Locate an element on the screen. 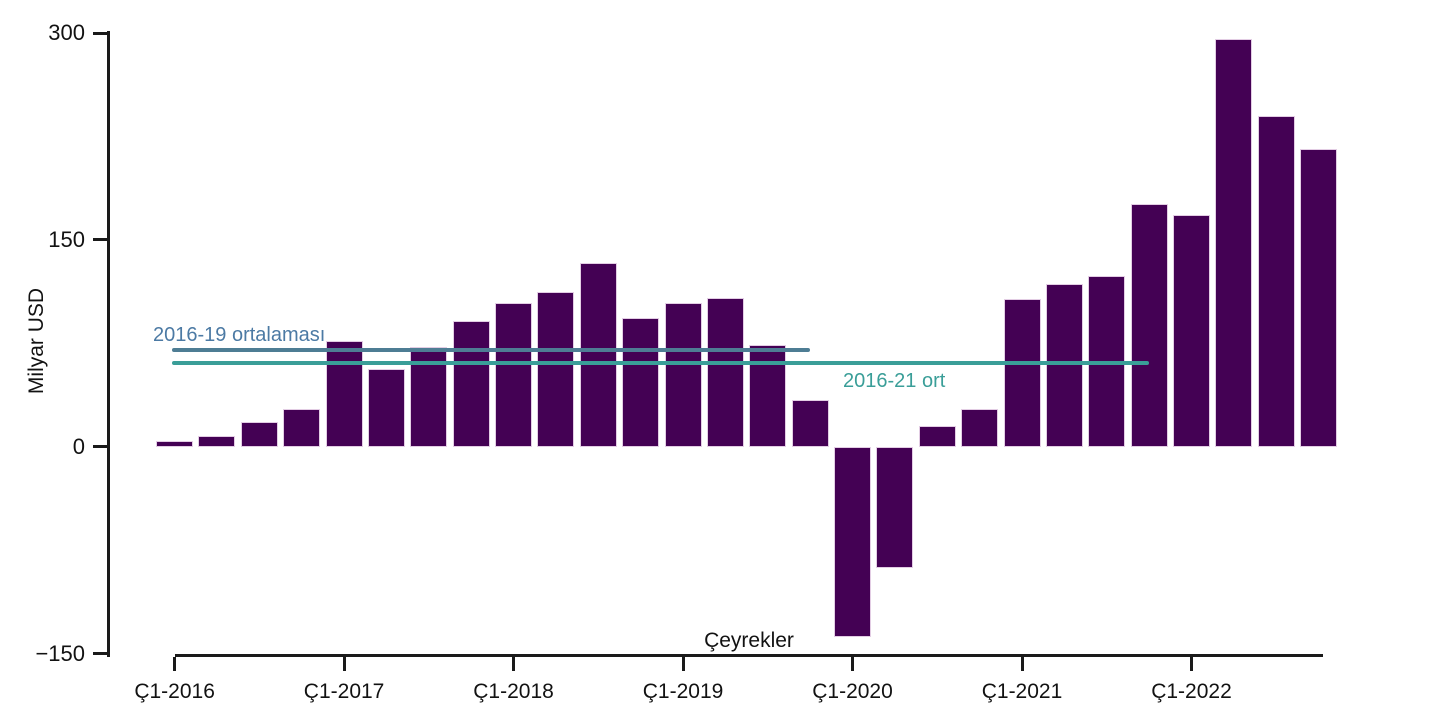  y-tick-label: −150 is located at coordinates (60, 653).